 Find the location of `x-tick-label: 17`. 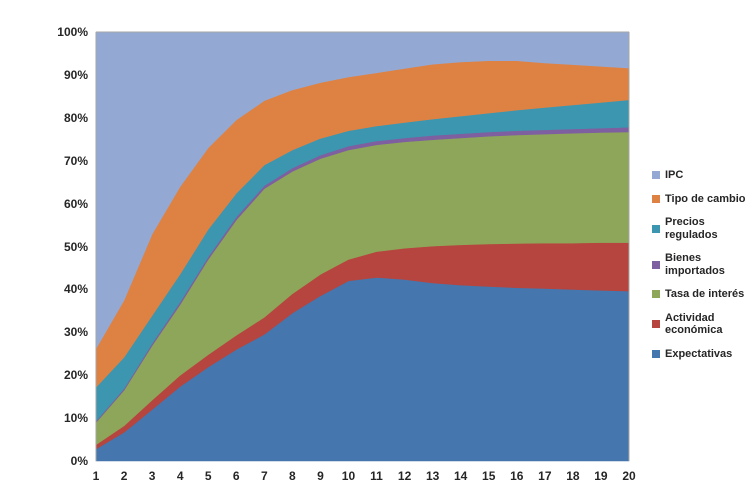

x-tick-label: 17 is located at coordinates (545, 476).